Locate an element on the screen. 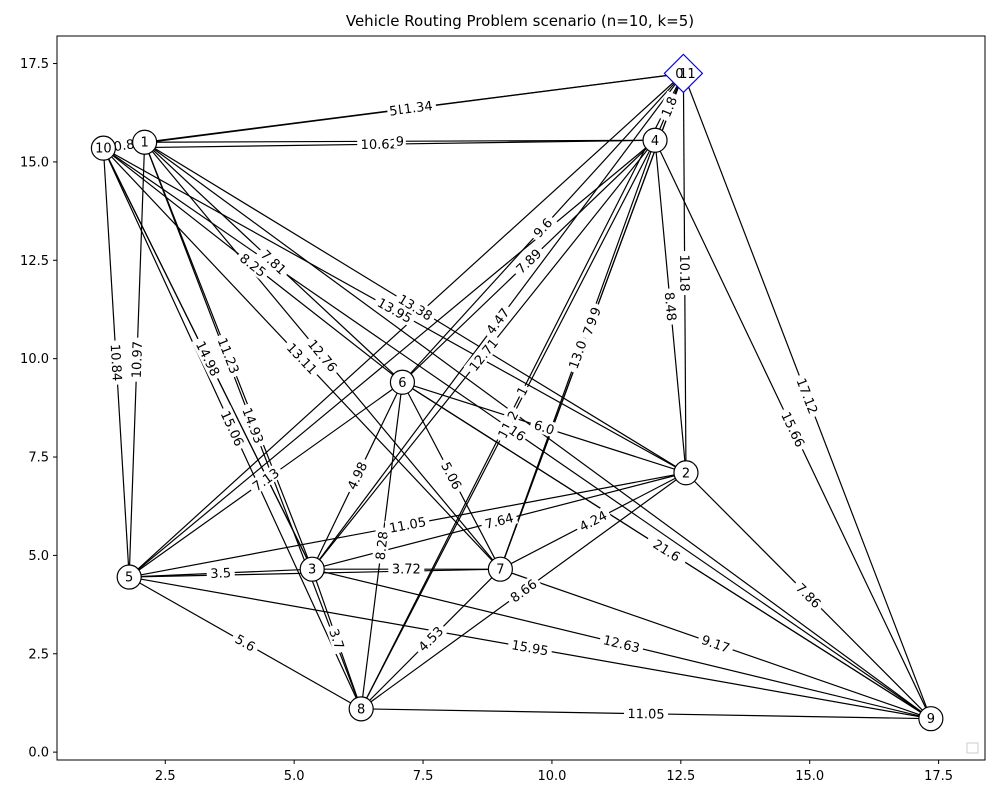 This screenshot has width=1000, height=800. edge-label-1-5: 10.97 is located at coordinates (137, 359).